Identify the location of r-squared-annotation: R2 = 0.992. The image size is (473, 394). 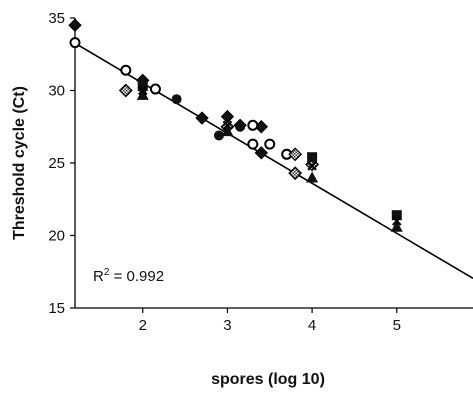
(128, 276).